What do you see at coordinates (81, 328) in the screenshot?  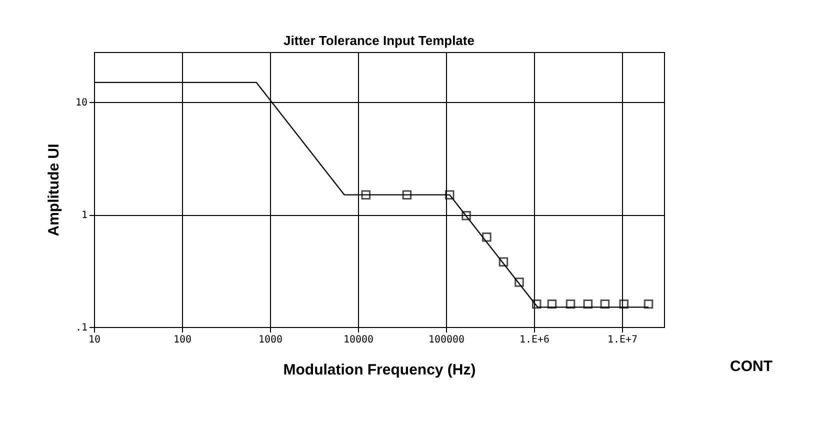 I see `y-tick-label: .1` at bounding box center [81, 328].